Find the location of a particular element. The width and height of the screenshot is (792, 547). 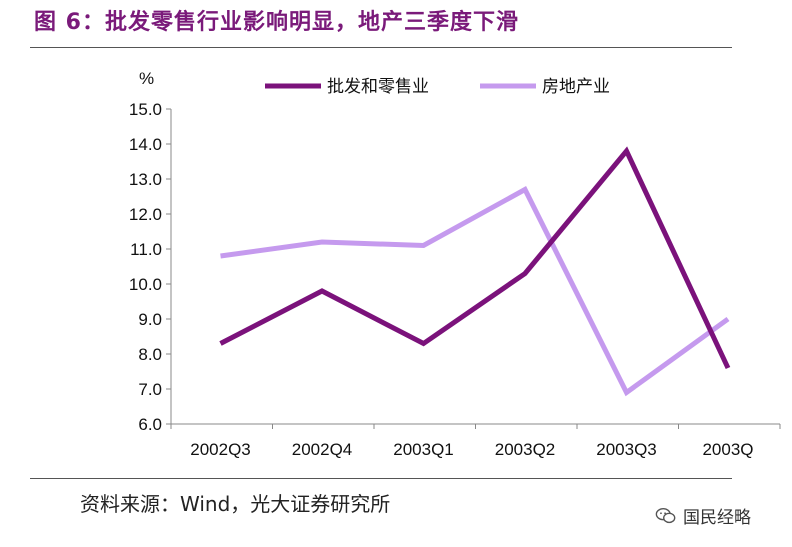

y-tick-label: 11.0 is located at coordinates (146, 249).